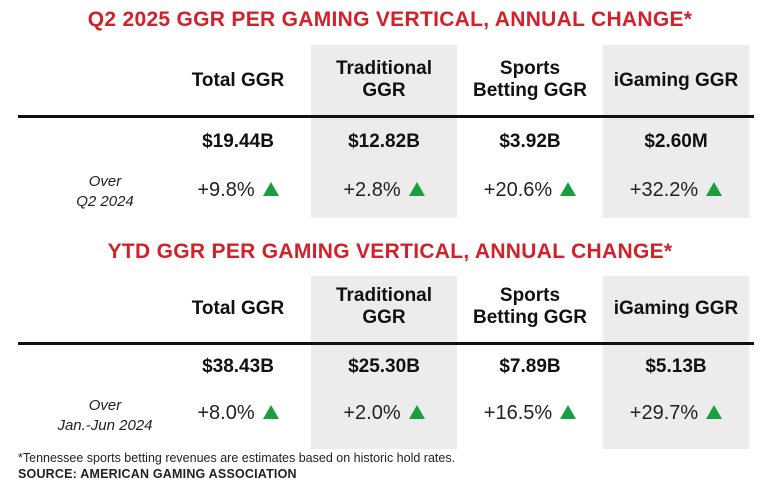  Describe the element at coordinates (664, 413) in the screenshot. I see `change-value: +29.7%` at that location.